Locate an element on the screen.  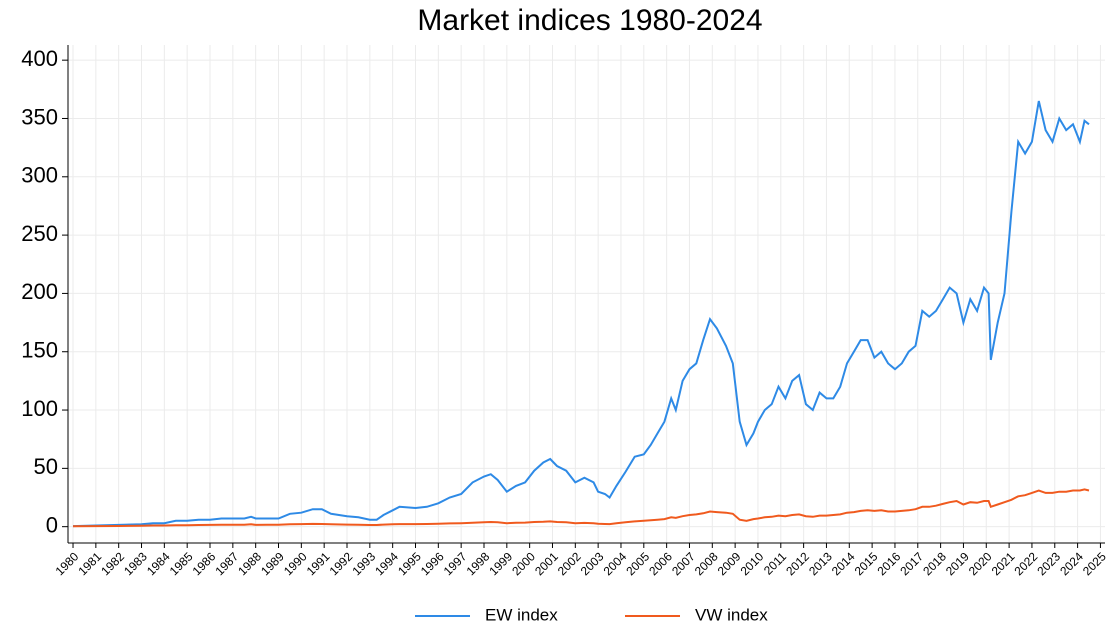
x-tick-label: 2013 is located at coordinates (820, 563).